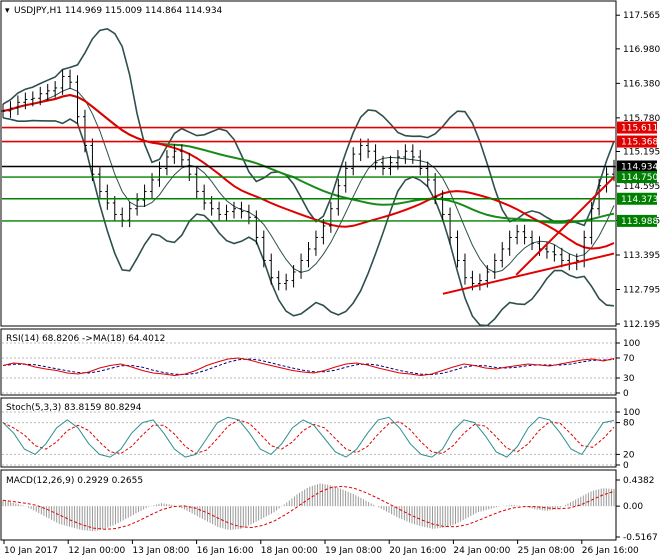 The height and width of the screenshot is (560, 660). I want to click on time-tick-label: 12 Jan 00:00, so click(96, 551).